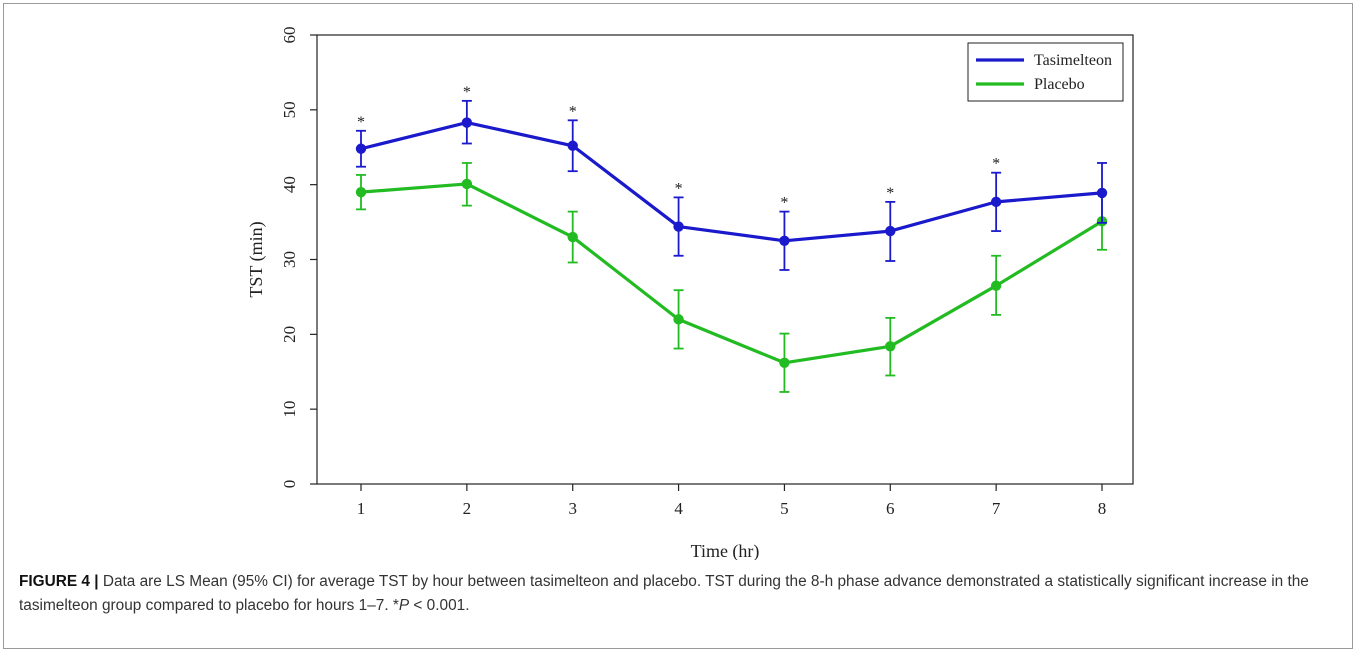 This screenshot has height=656, width=1360. Describe the element at coordinates (996, 508) in the screenshot. I see `x-tick-label: 7` at that location.